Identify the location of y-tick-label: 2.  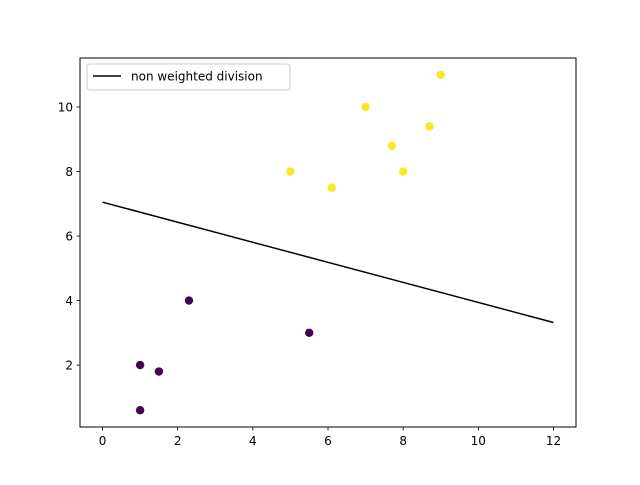
(69, 365).